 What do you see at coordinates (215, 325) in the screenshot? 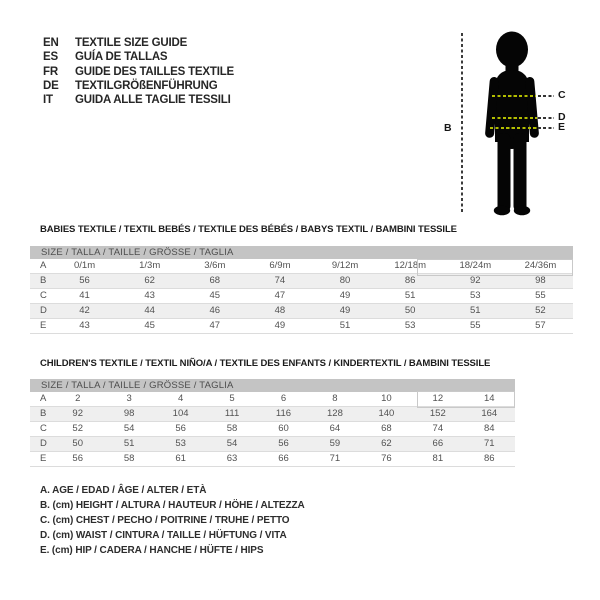
I see `table-cell: 47` at bounding box center [215, 325].